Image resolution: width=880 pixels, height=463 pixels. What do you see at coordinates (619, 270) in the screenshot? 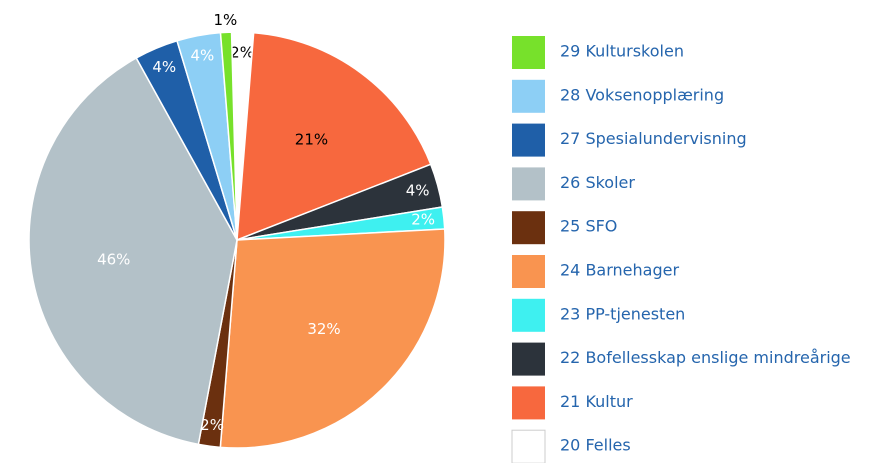
I see `legend-label: 24 Barnehager` at bounding box center [619, 270].